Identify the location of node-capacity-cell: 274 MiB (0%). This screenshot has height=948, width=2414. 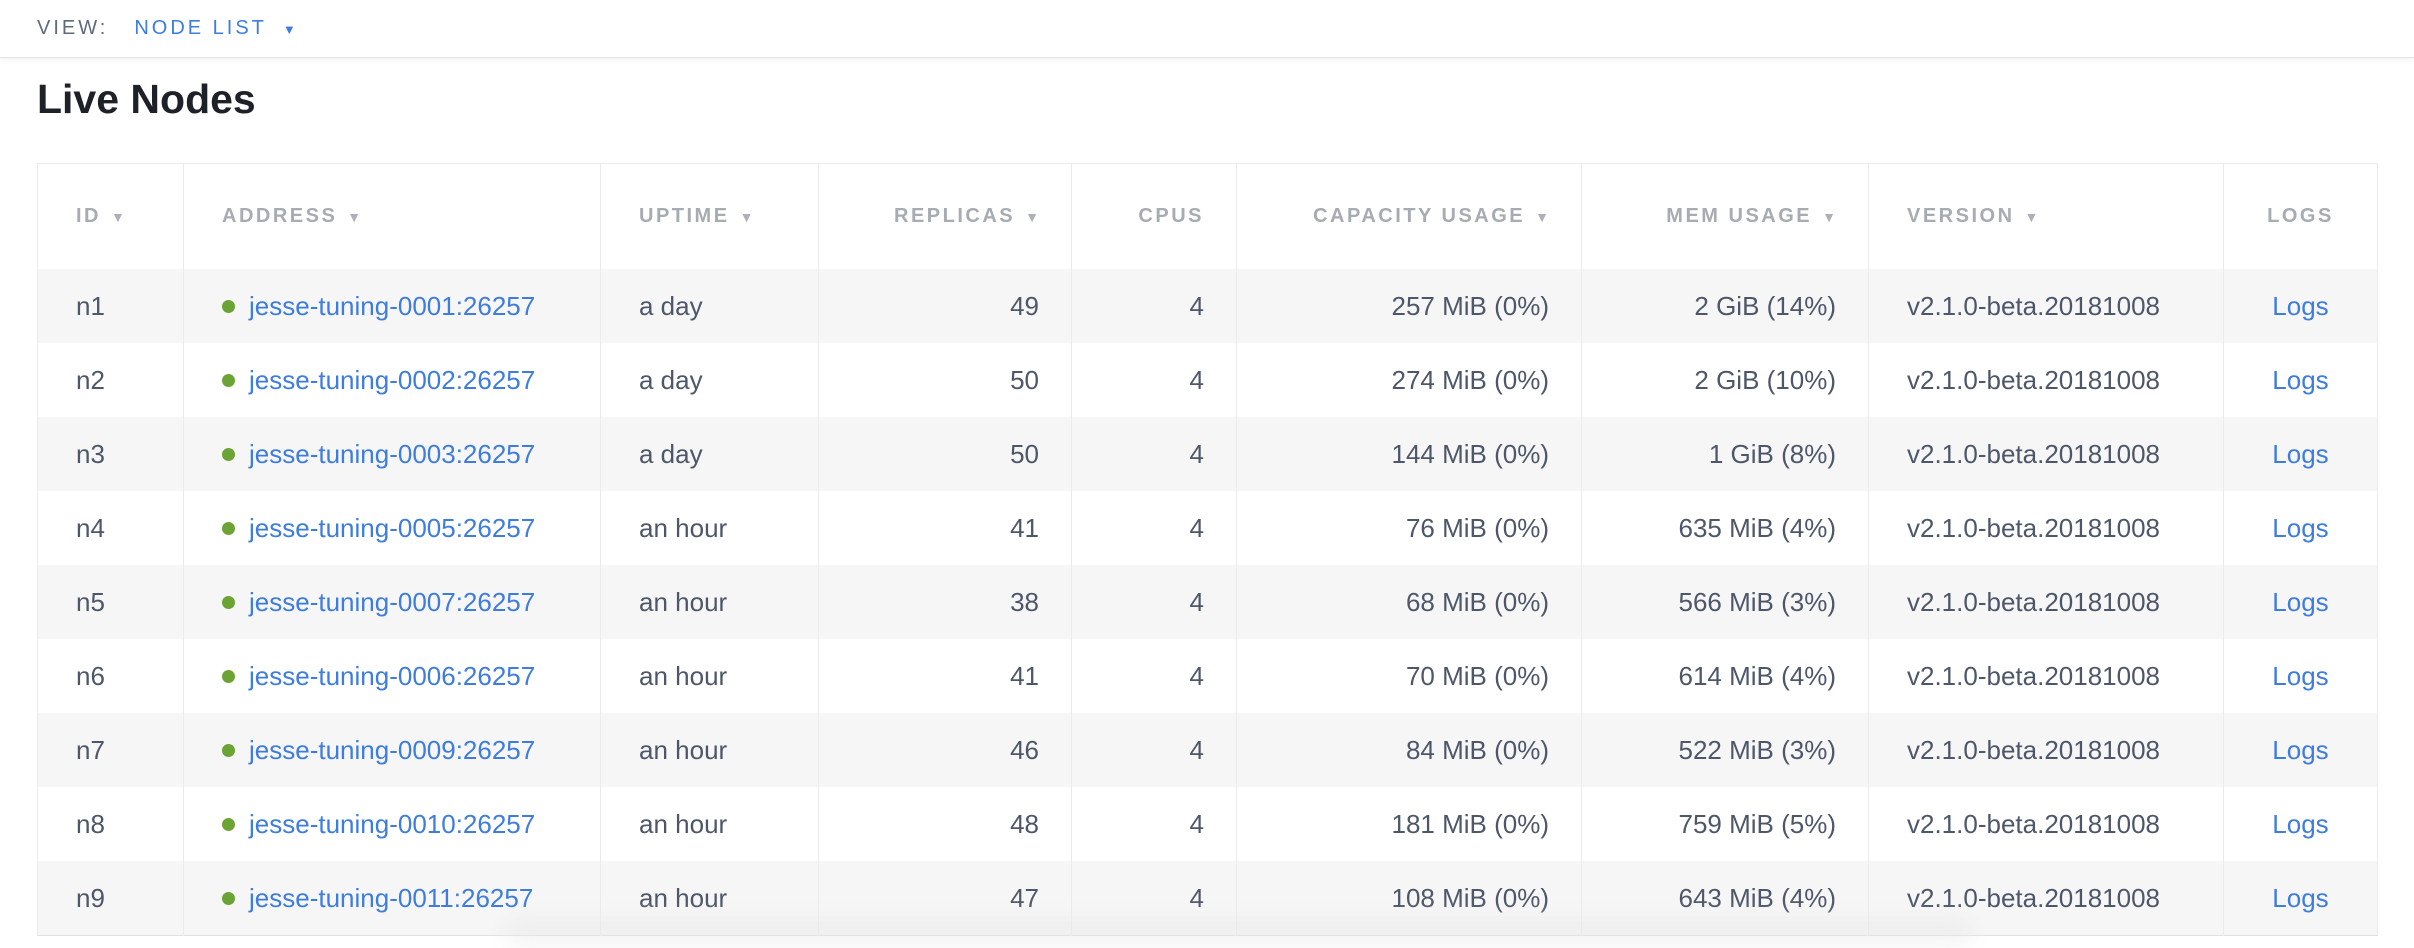
(1409, 380).